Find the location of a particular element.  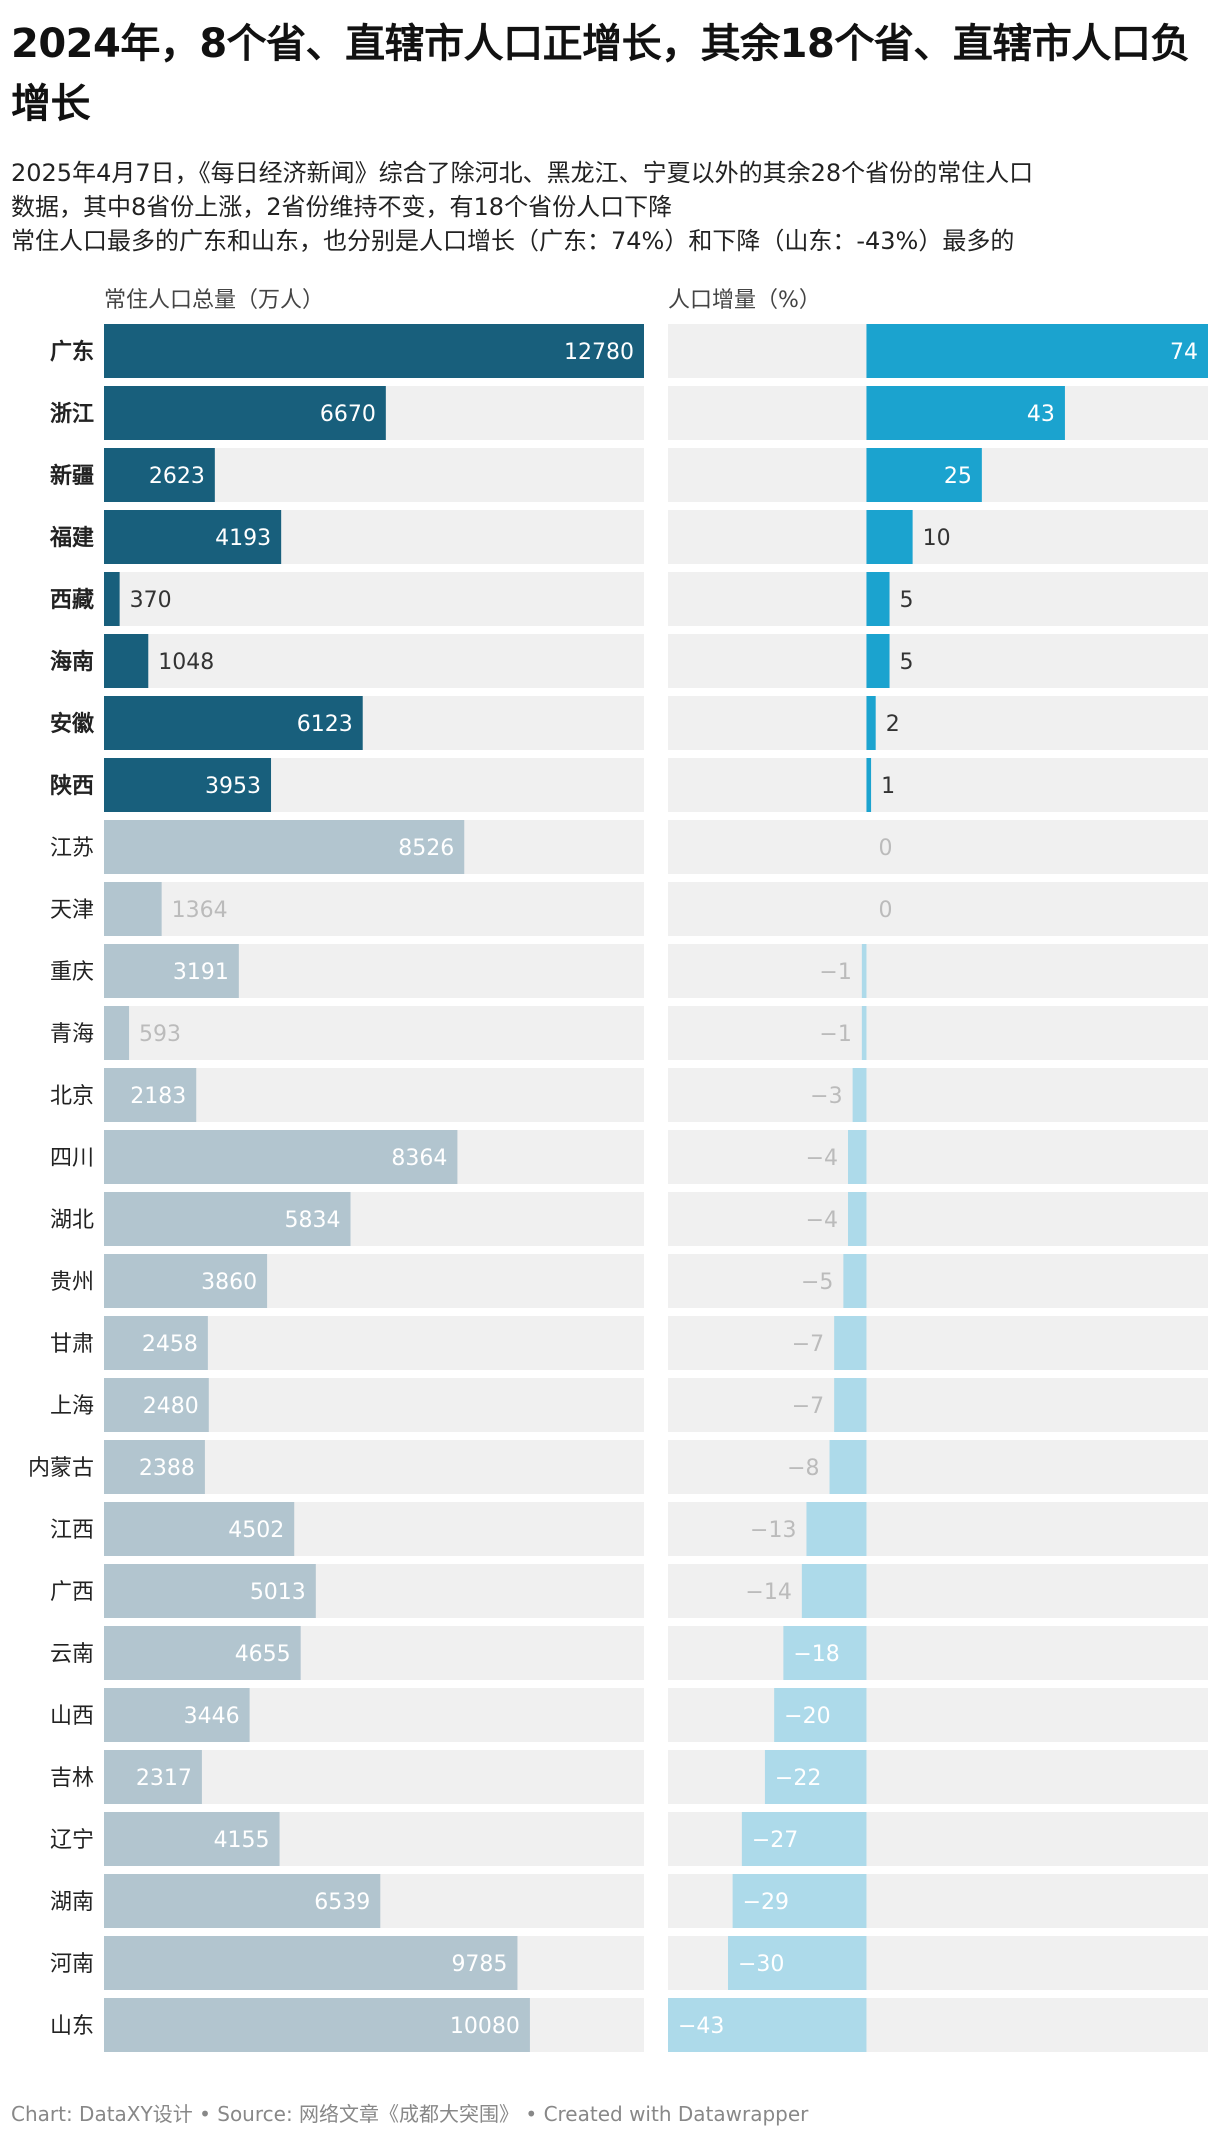

population-value-label: 593 is located at coordinates (160, 1034).